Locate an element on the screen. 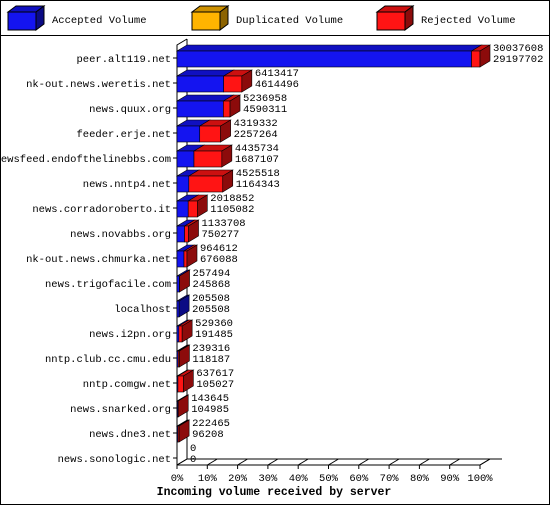  value-label: 637617 is located at coordinates (215, 374).